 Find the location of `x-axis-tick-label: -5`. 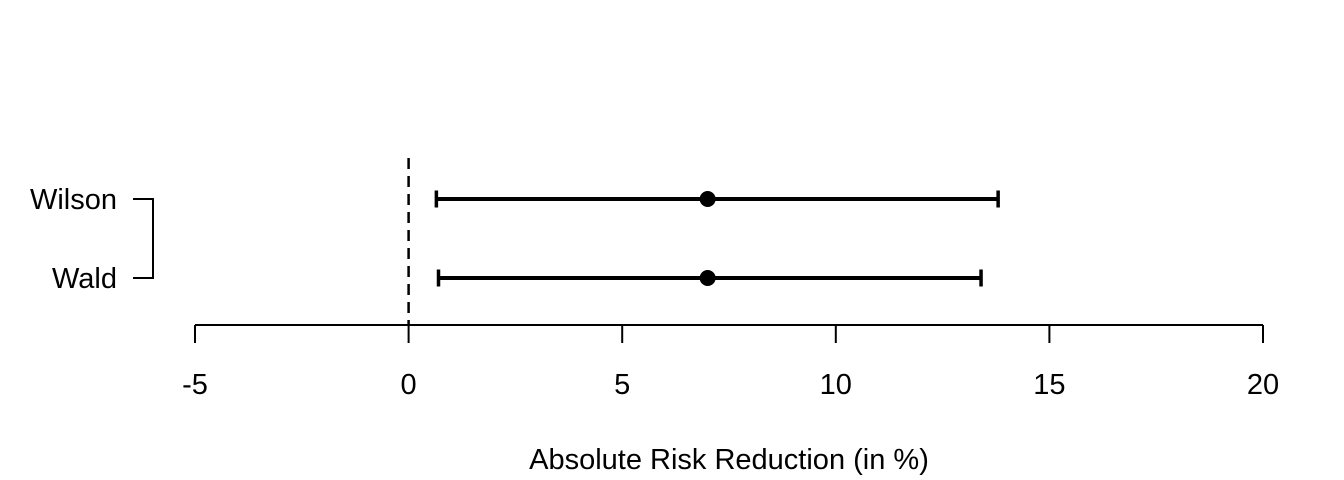

x-axis-tick-label: -5 is located at coordinates (195, 385).